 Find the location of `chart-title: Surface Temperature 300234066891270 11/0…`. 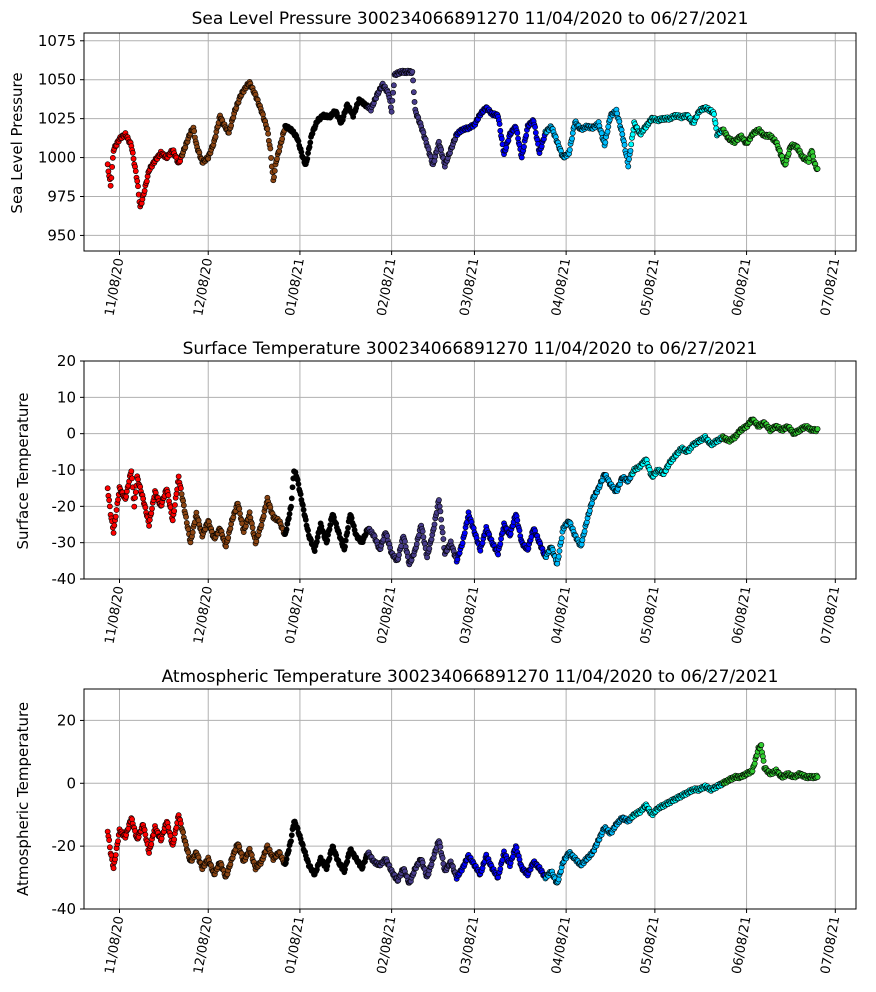

chart-title: Surface Temperature 300234066891270 11/0… is located at coordinates (470, 349).